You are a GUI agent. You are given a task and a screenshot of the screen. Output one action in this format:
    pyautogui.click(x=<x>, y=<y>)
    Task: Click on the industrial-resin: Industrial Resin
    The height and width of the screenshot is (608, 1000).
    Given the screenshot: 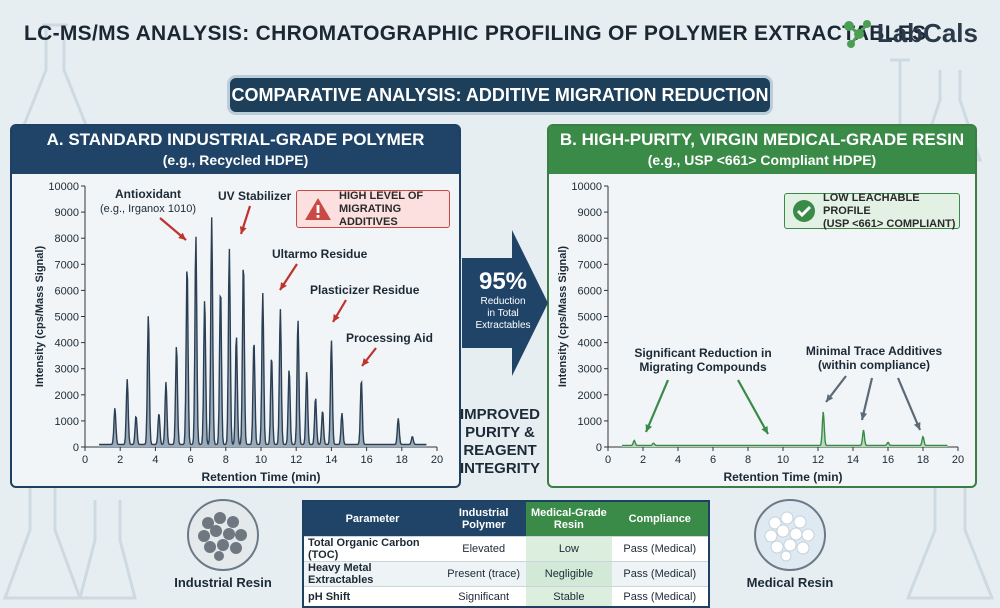 What is the action you would take?
    pyautogui.click(x=223, y=544)
    